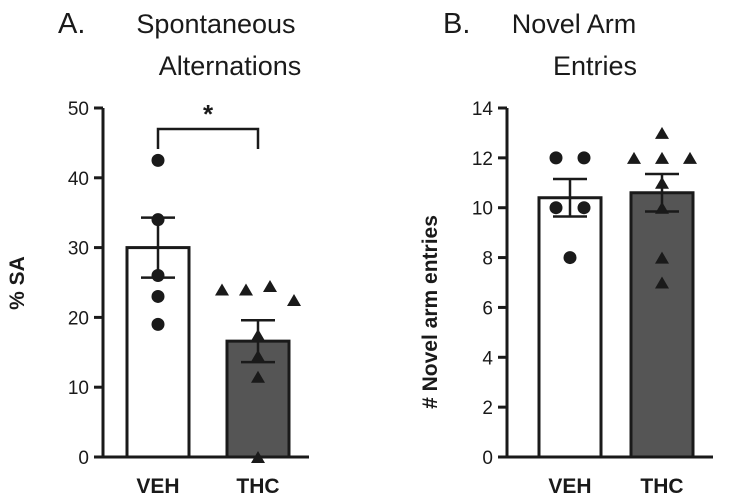 The image size is (740, 502). I want to click on panel-b-y-tick-label: 12, so click(482, 159).